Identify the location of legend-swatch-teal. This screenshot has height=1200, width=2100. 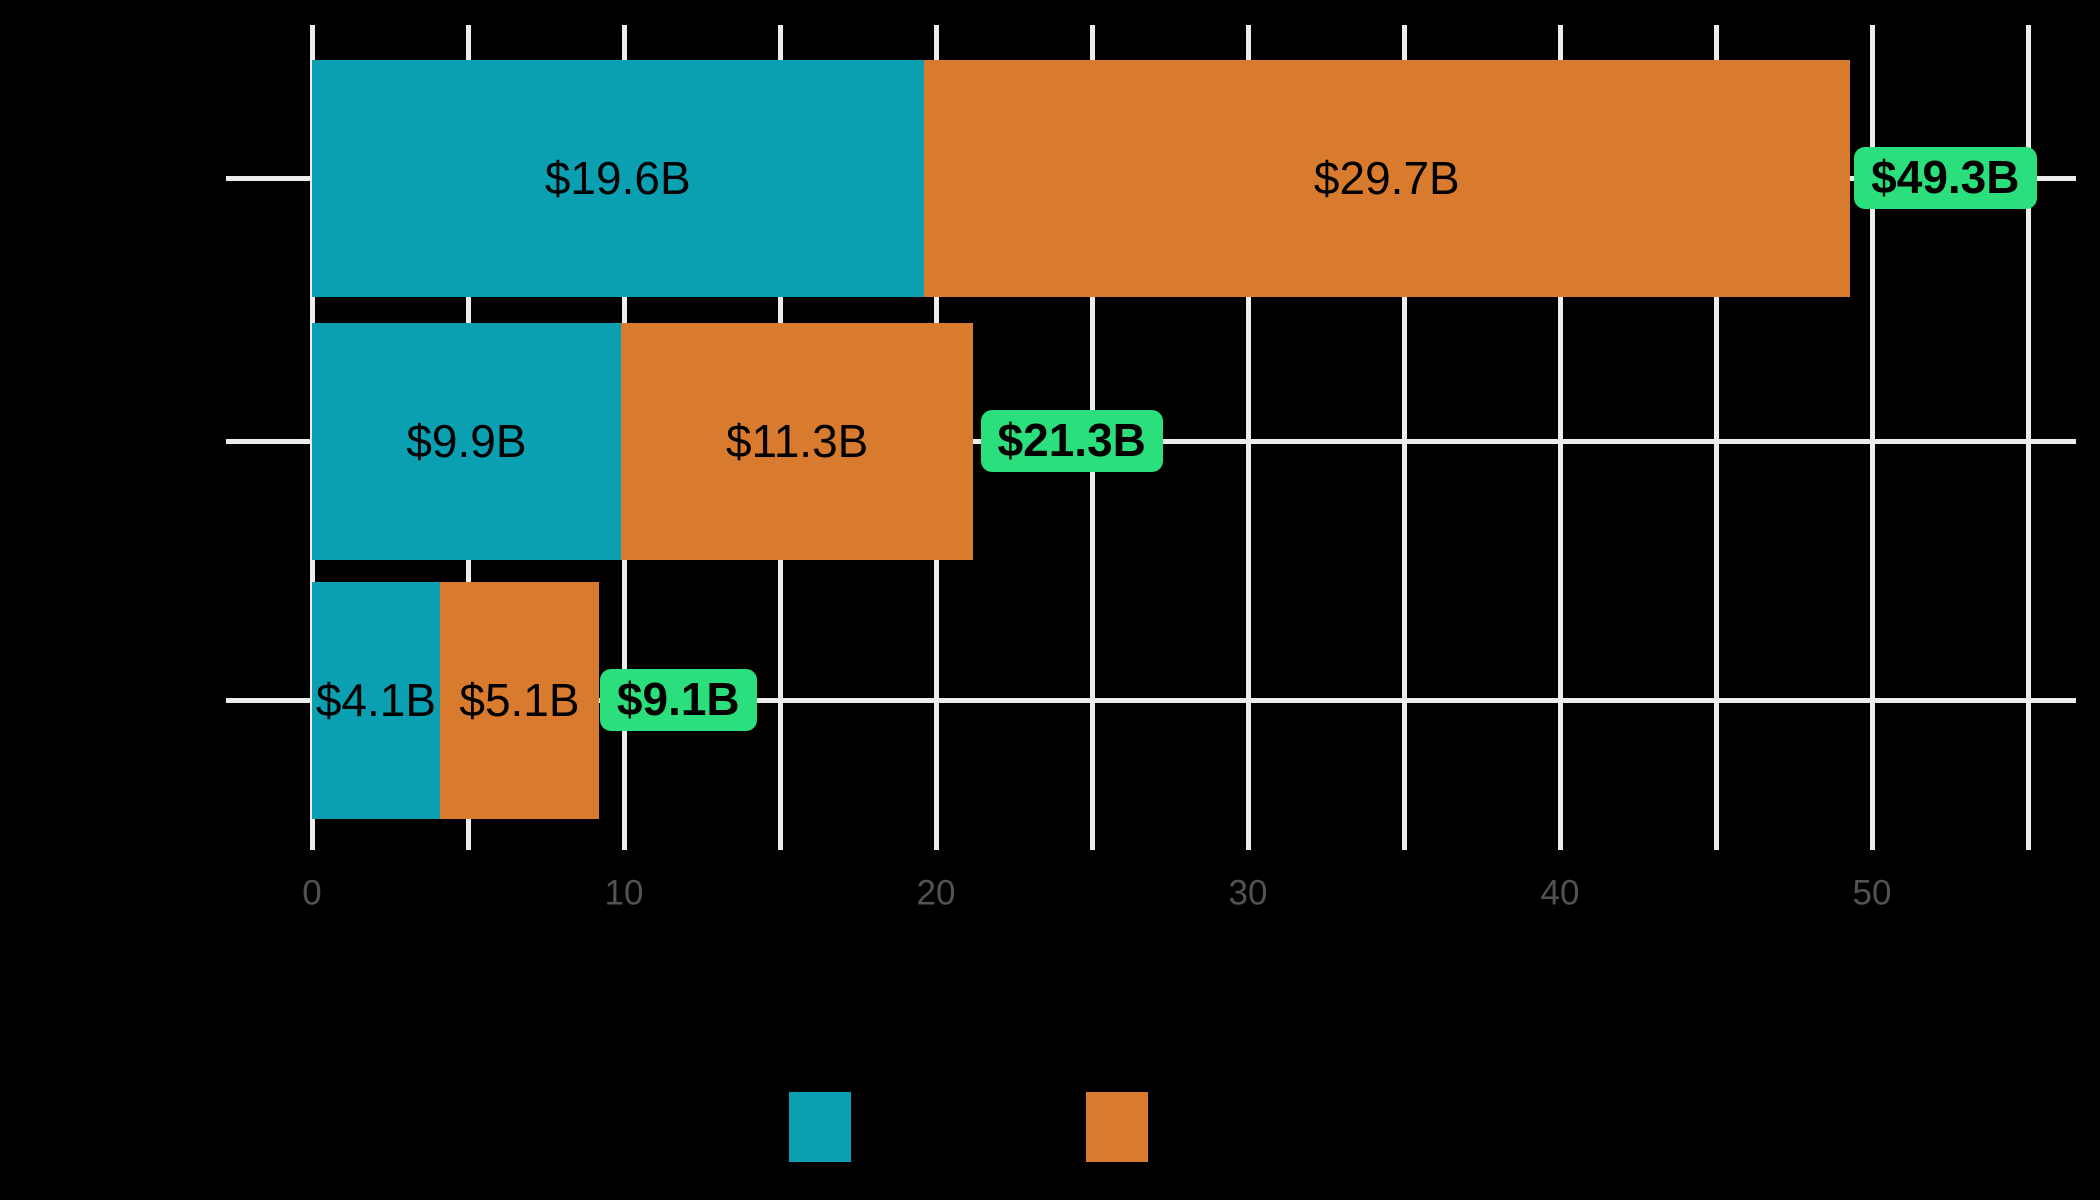
(820, 1127).